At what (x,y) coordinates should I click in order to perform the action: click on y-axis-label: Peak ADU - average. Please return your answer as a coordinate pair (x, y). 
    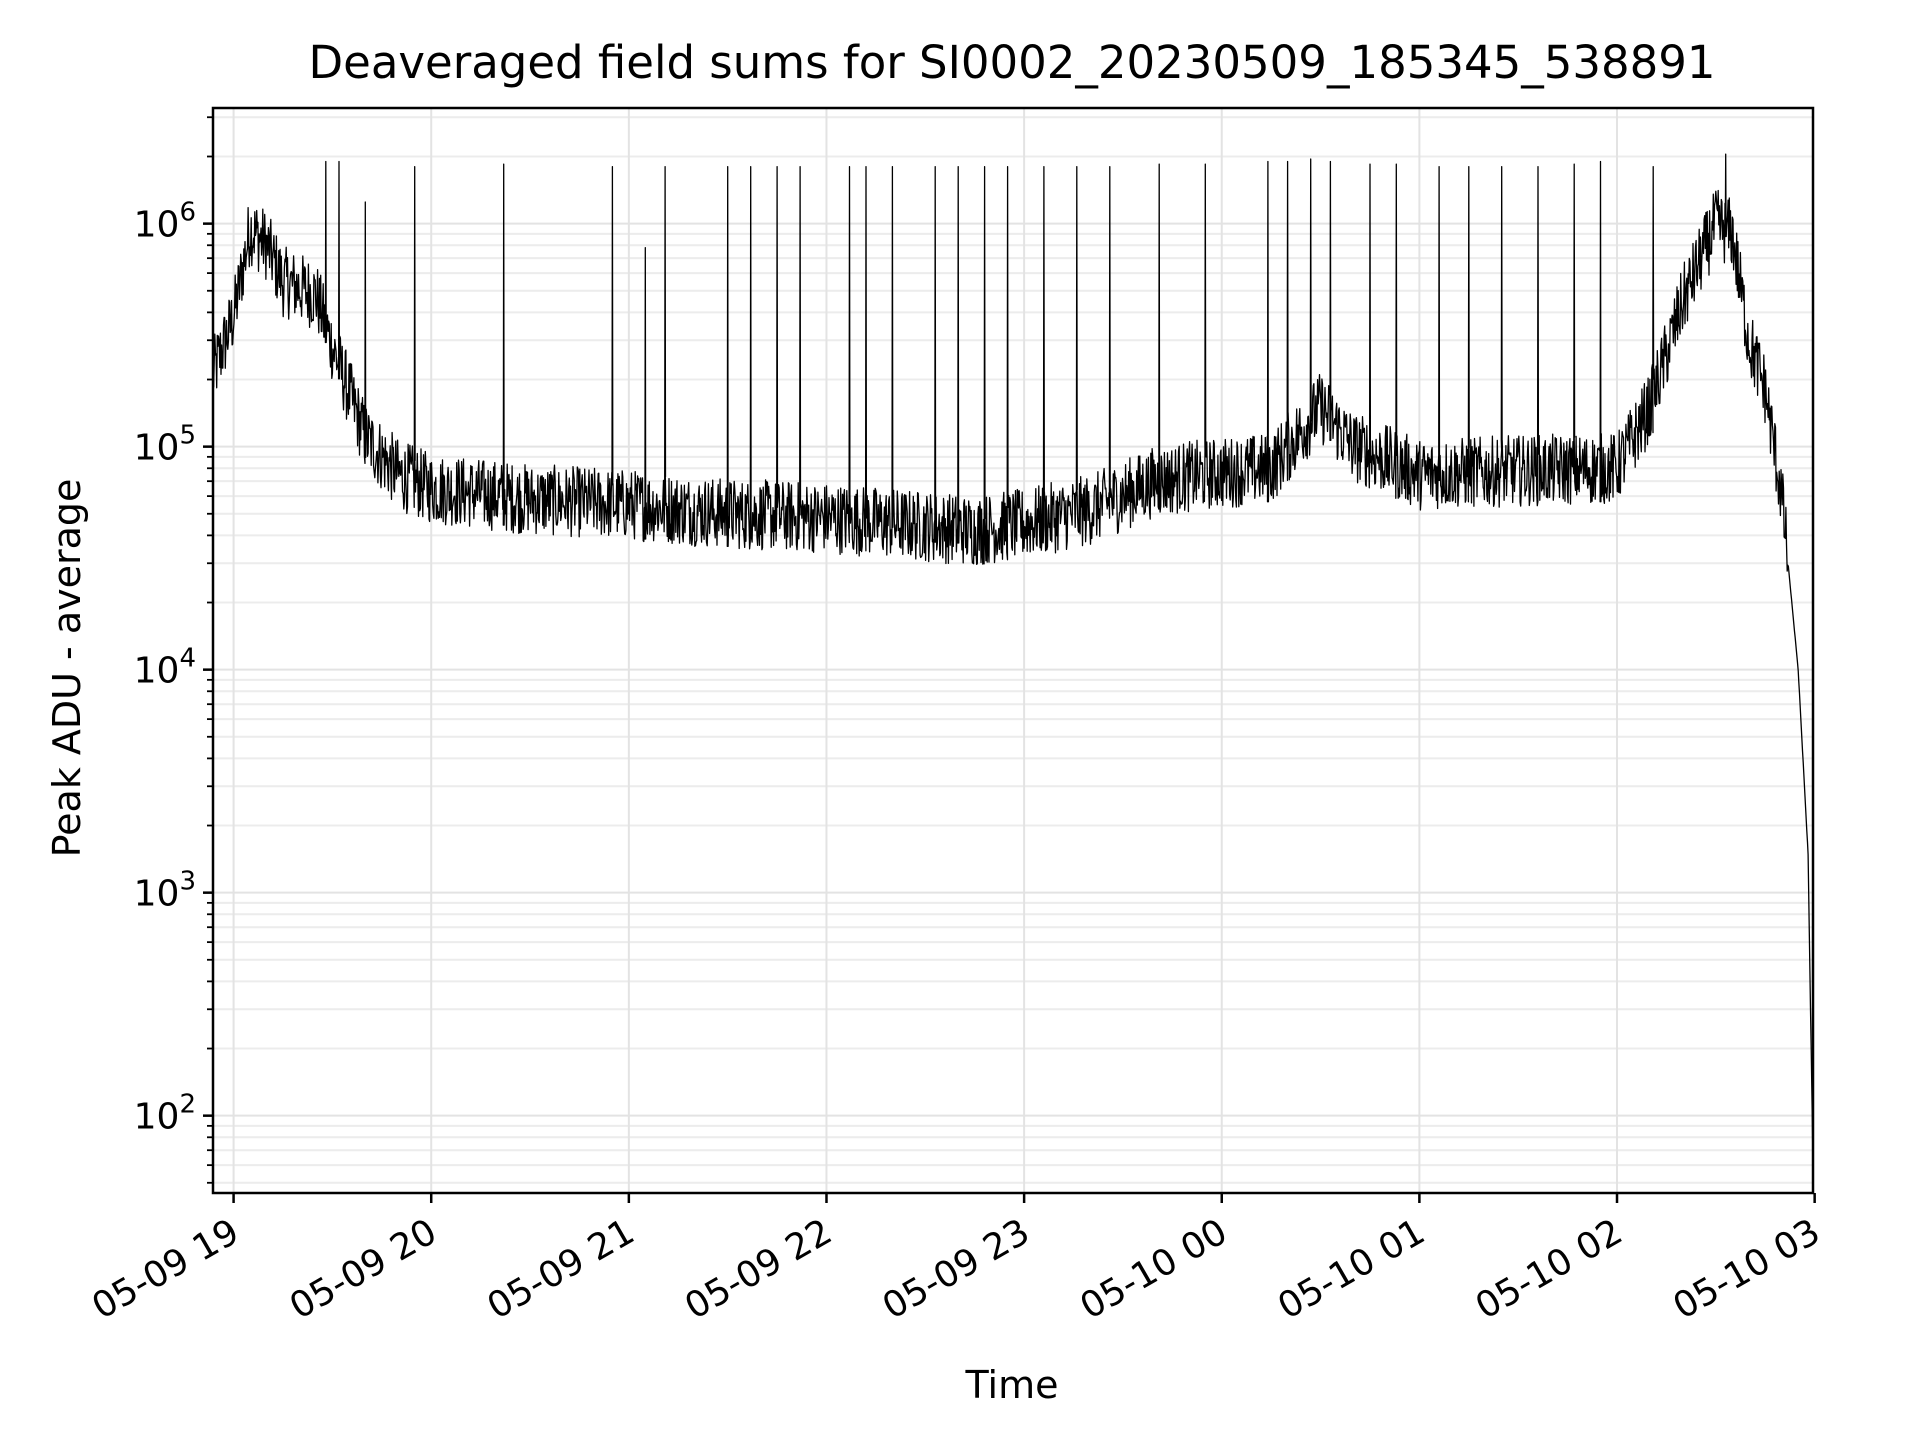
    Looking at the image, I should click on (67, 668).